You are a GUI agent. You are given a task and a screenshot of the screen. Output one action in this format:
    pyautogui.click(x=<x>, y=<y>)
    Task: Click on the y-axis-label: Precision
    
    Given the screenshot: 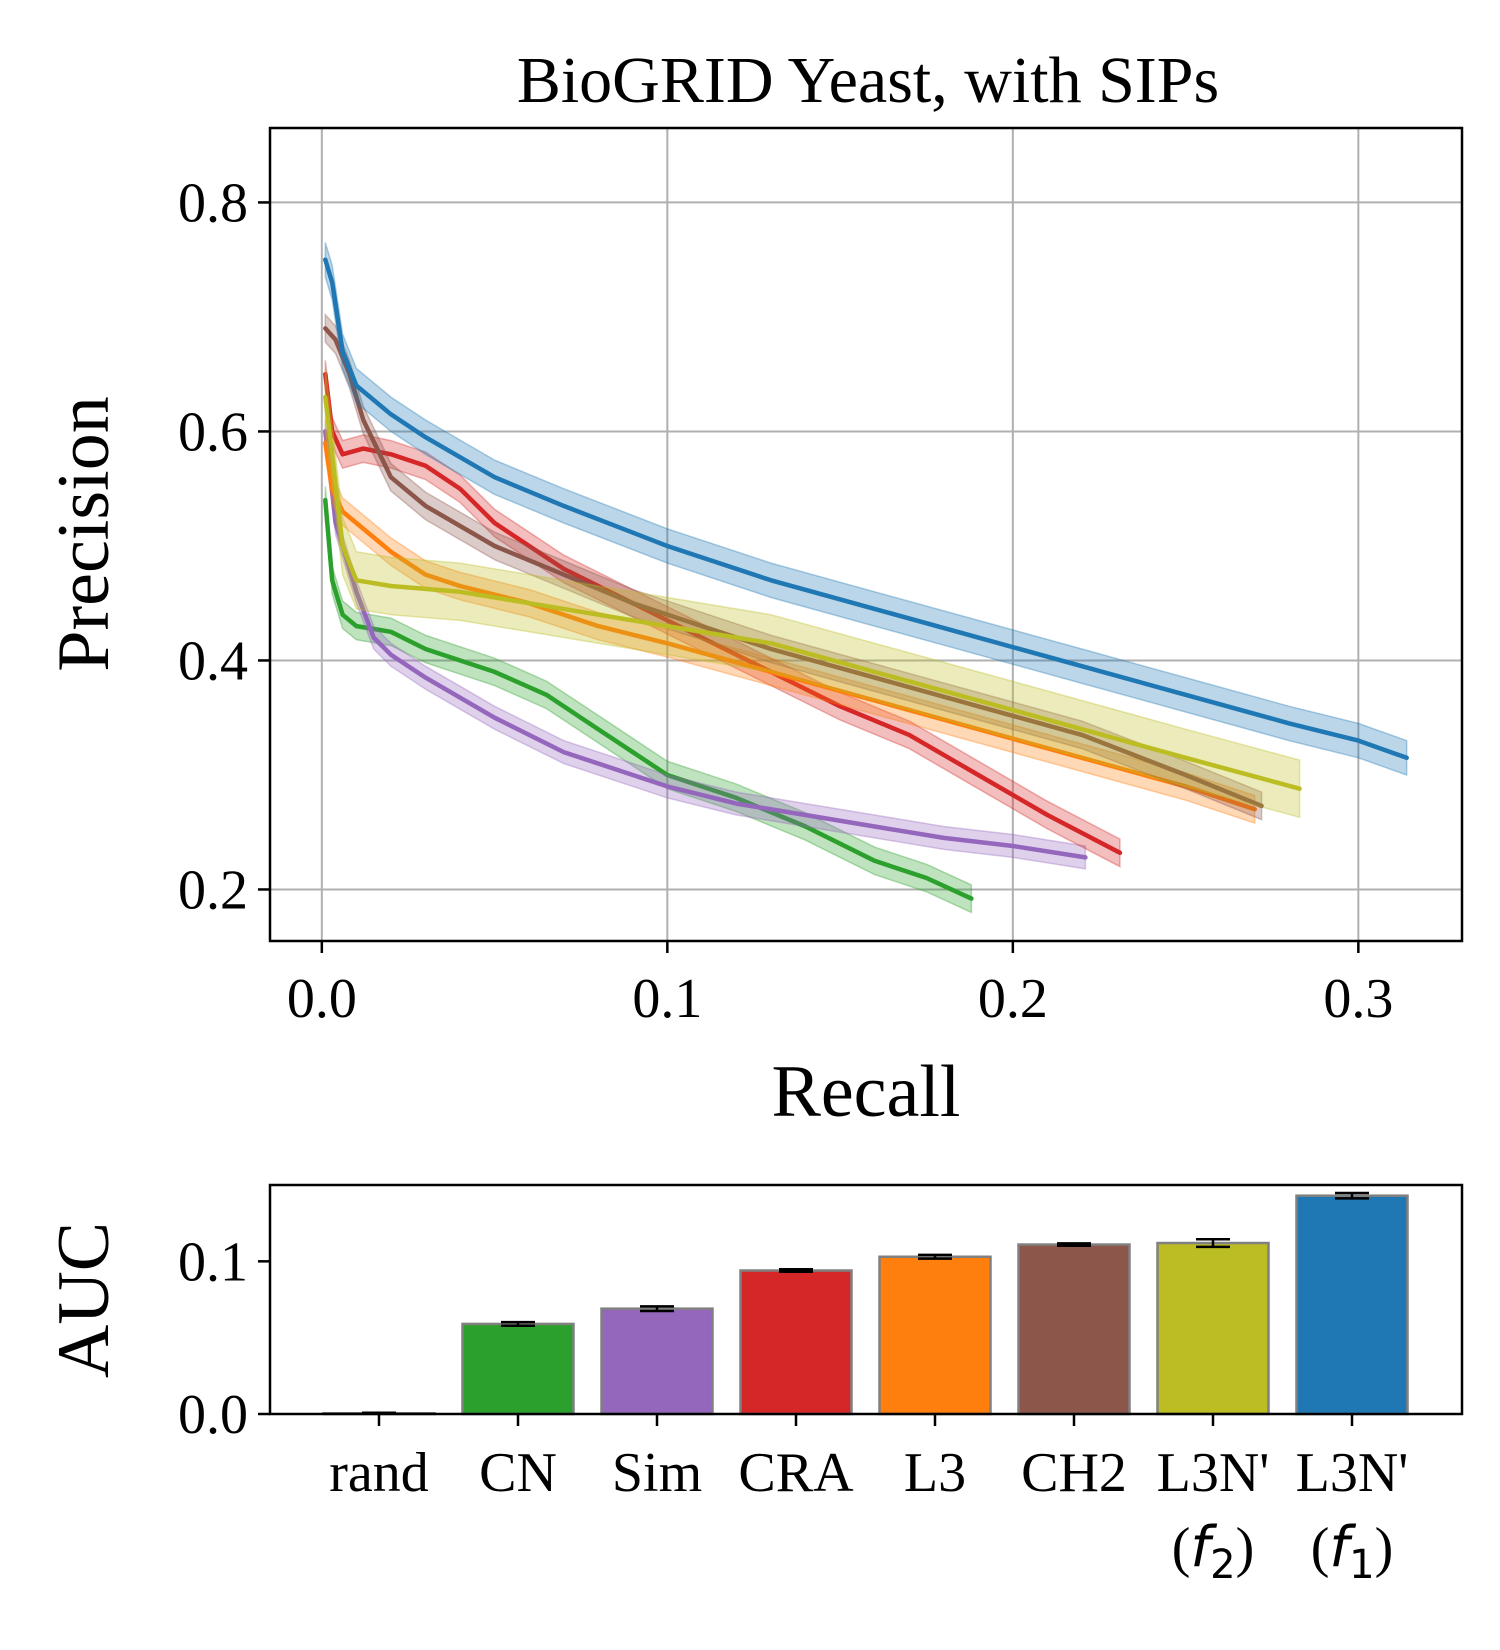 What is the action you would take?
    pyautogui.click(x=84, y=533)
    